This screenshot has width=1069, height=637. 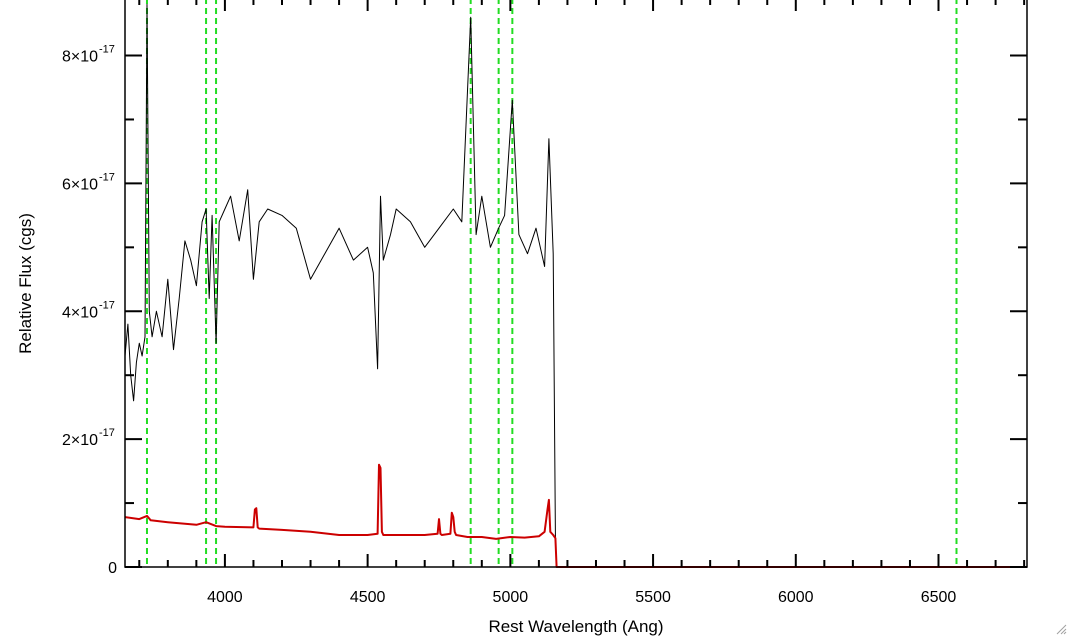 What do you see at coordinates (112, 568) in the screenshot?
I see `y-tick-label: 0` at bounding box center [112, 568].